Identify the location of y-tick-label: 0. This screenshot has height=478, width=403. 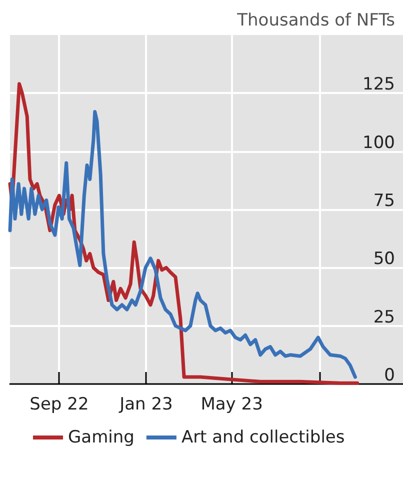
(389, 376).